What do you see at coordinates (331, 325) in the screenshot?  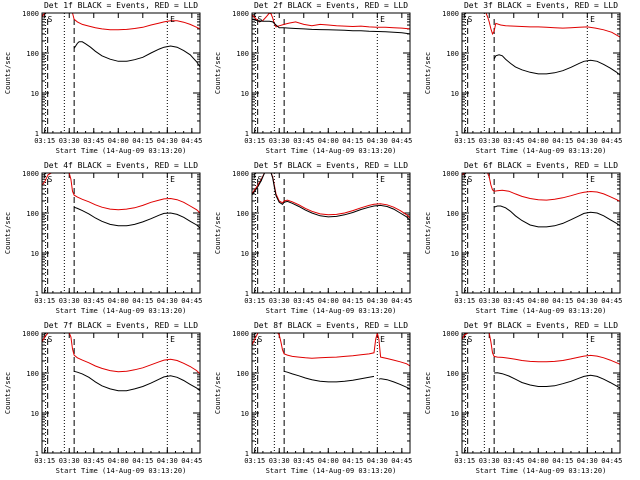 I see `chart-title: Det 8f BLACK = Events, RED = LLD` at bounding box center [331, 325].